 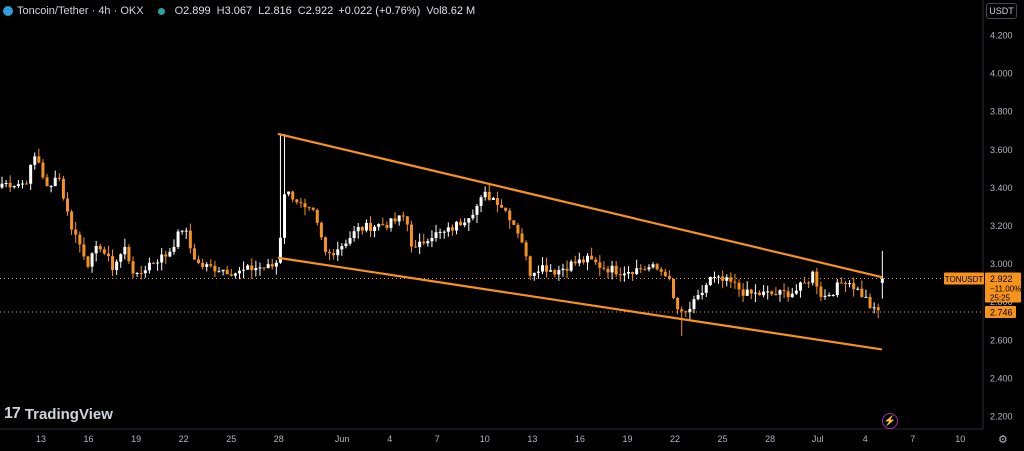 What do you see at coordinates (68, 414) in the screenshot?
I see `tradingview-wordmark: TradingView` at bounding box center [68, 414].